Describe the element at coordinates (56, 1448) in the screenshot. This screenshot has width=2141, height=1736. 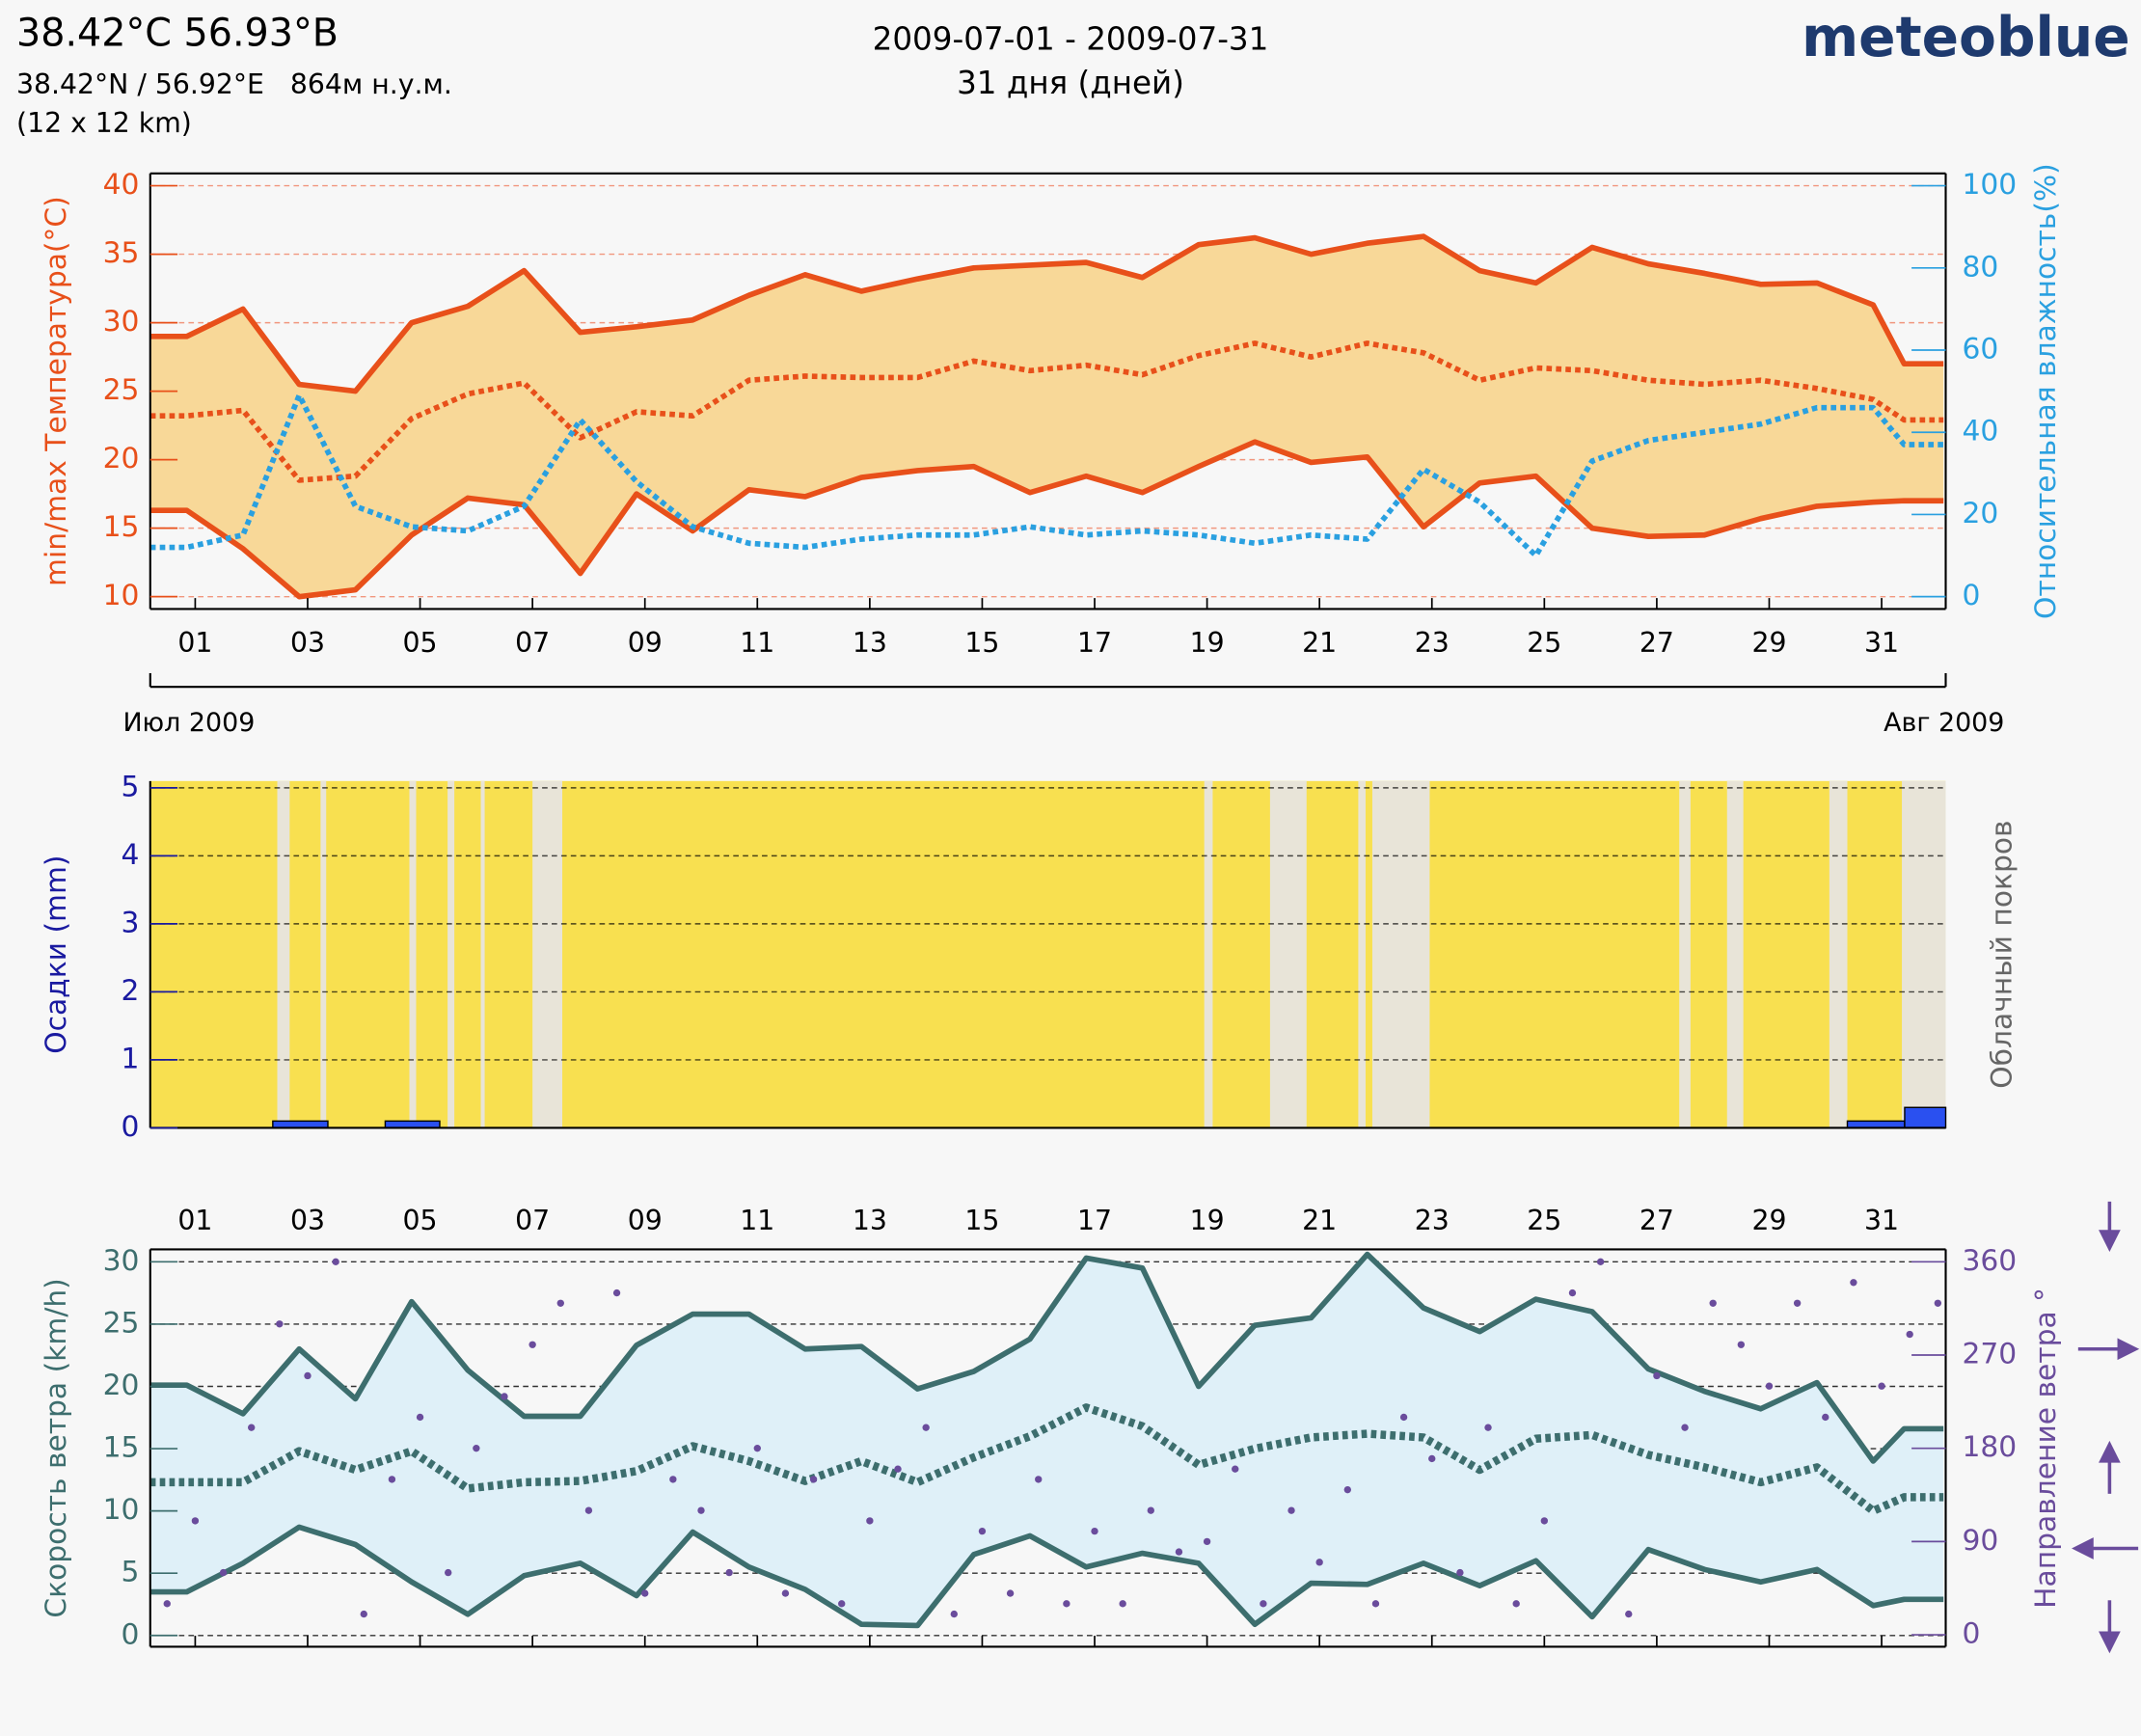
I see `y-axis-label: Скорость ветра (km/h)` at that location.